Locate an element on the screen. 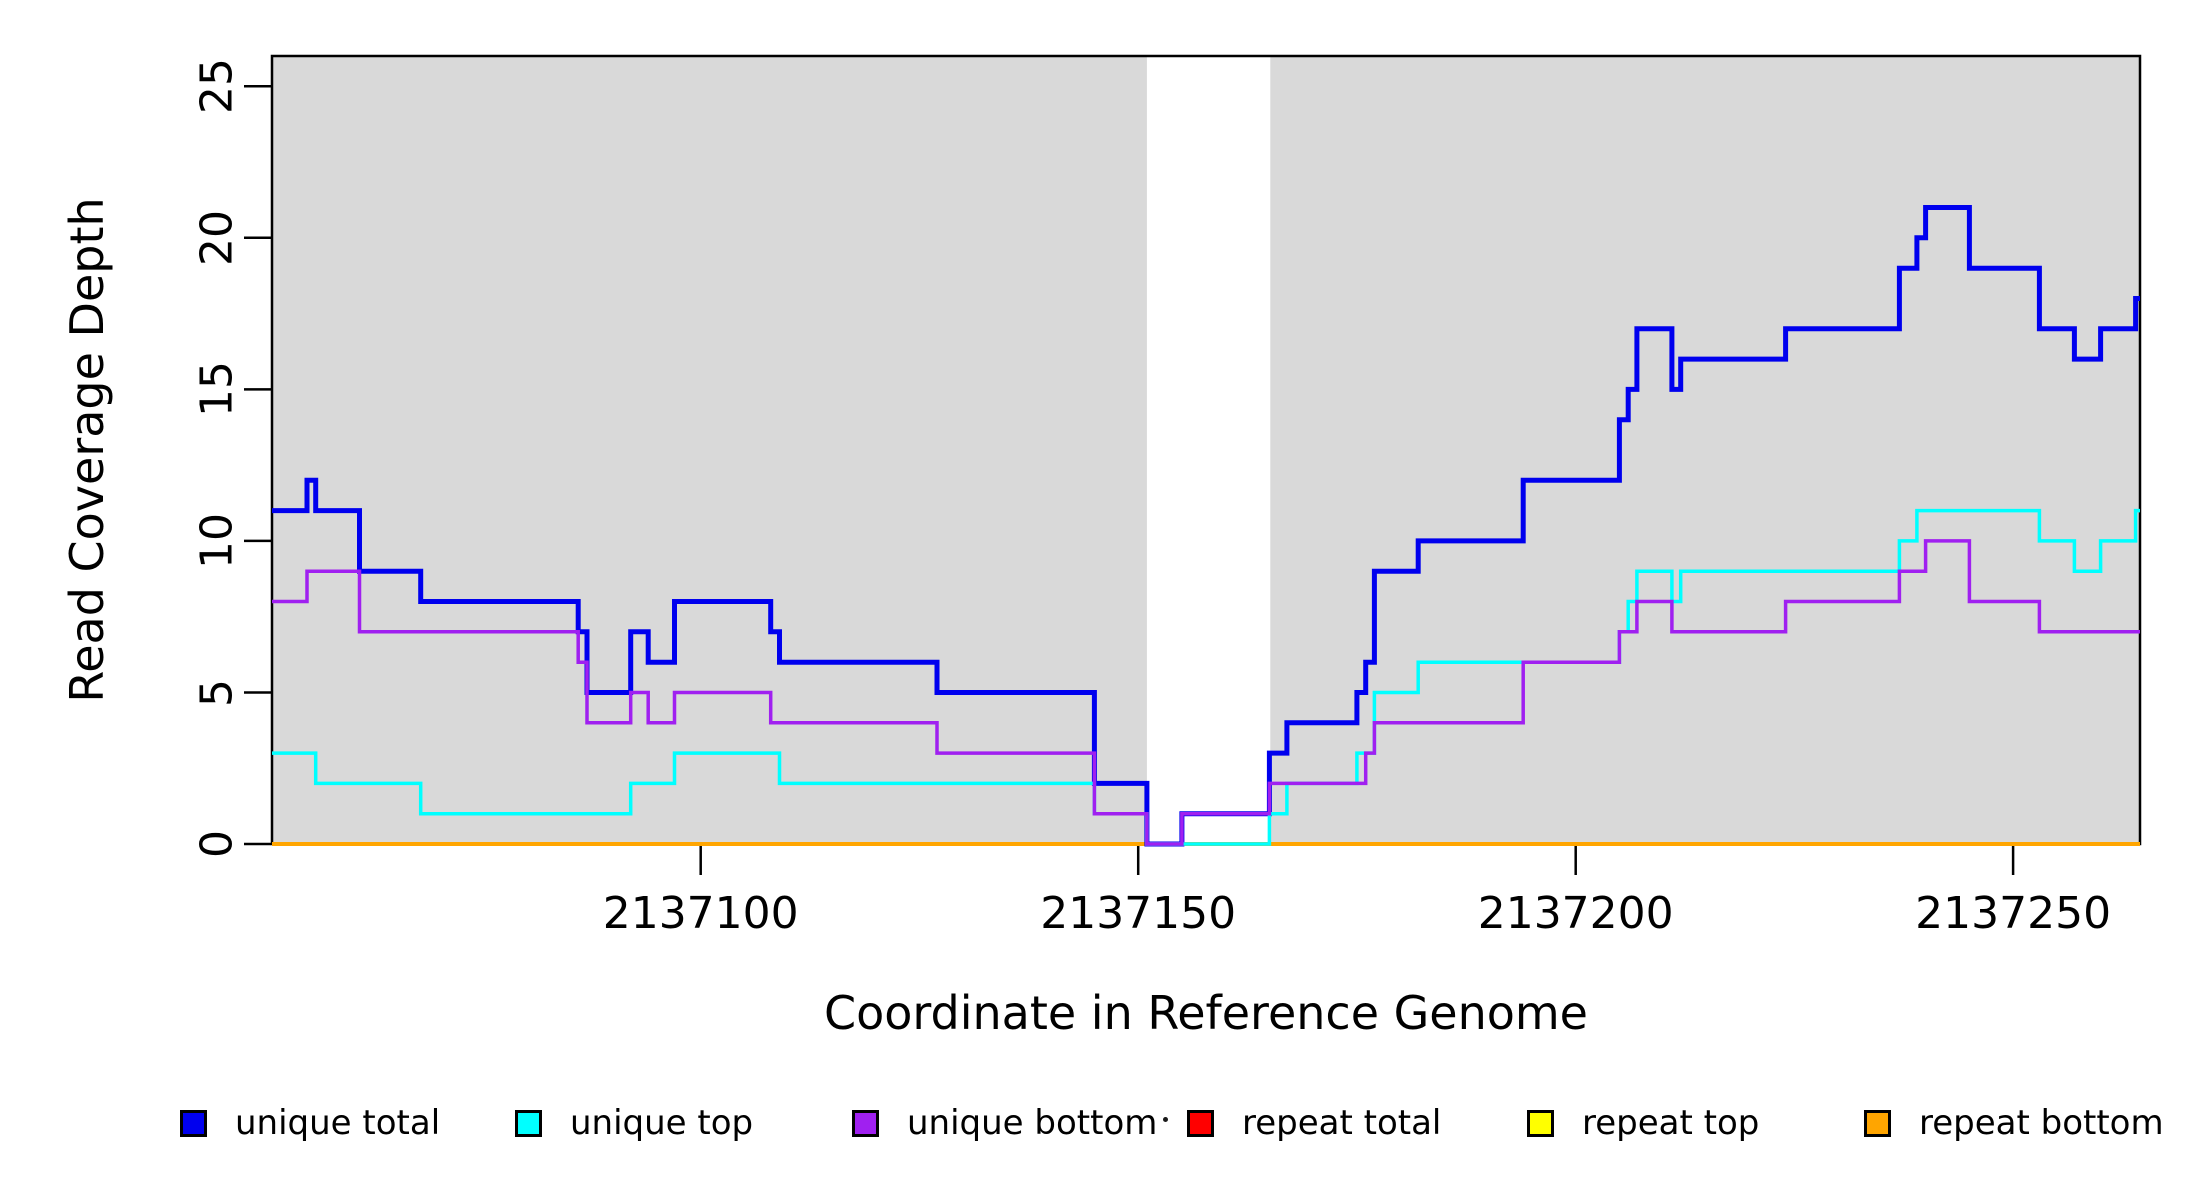 This screenshot has width=2200, height=1200. y-tick-label: 20 is located at coordinates (217, 237).